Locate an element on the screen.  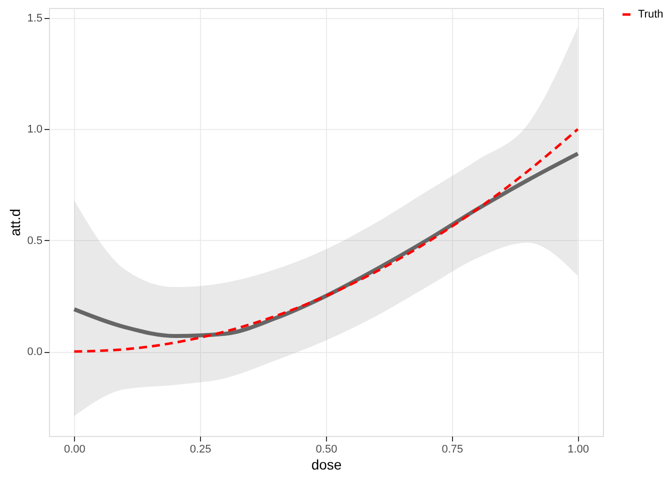
x-axis-title: dose is located at coordinates (326, 464).